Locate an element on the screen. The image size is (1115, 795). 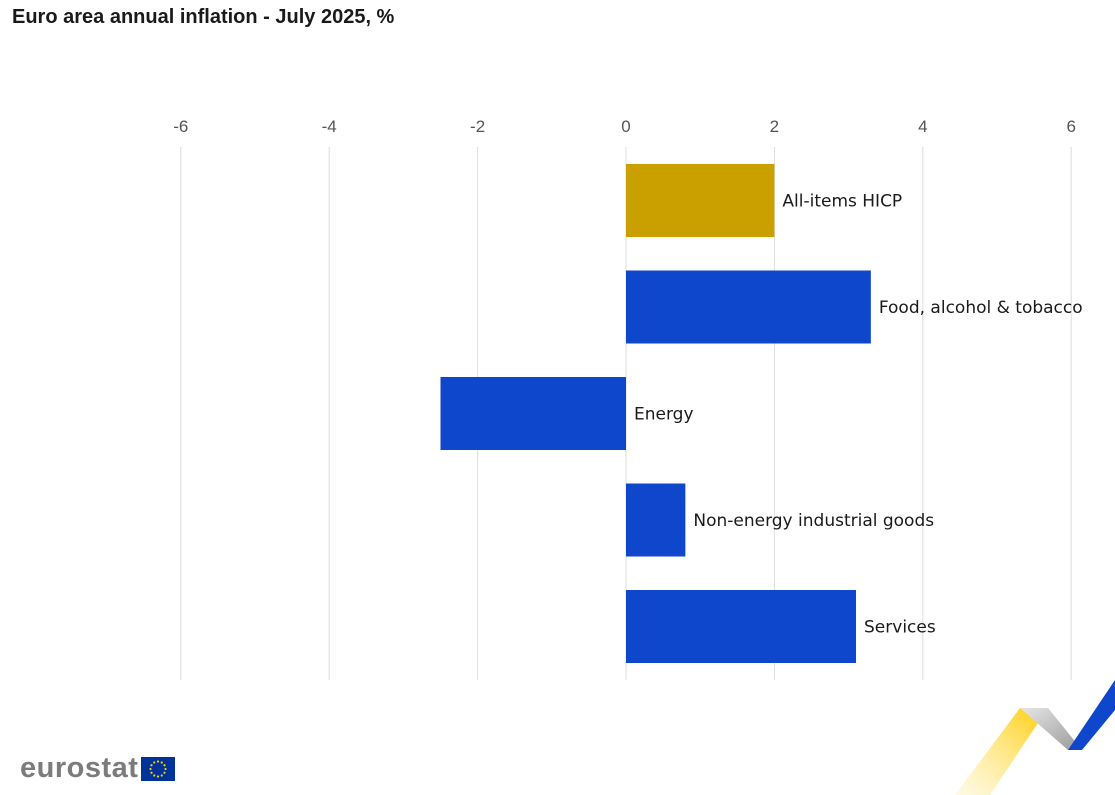
eurostat-logo-text: eurostat is located at coordinates (79, 768).